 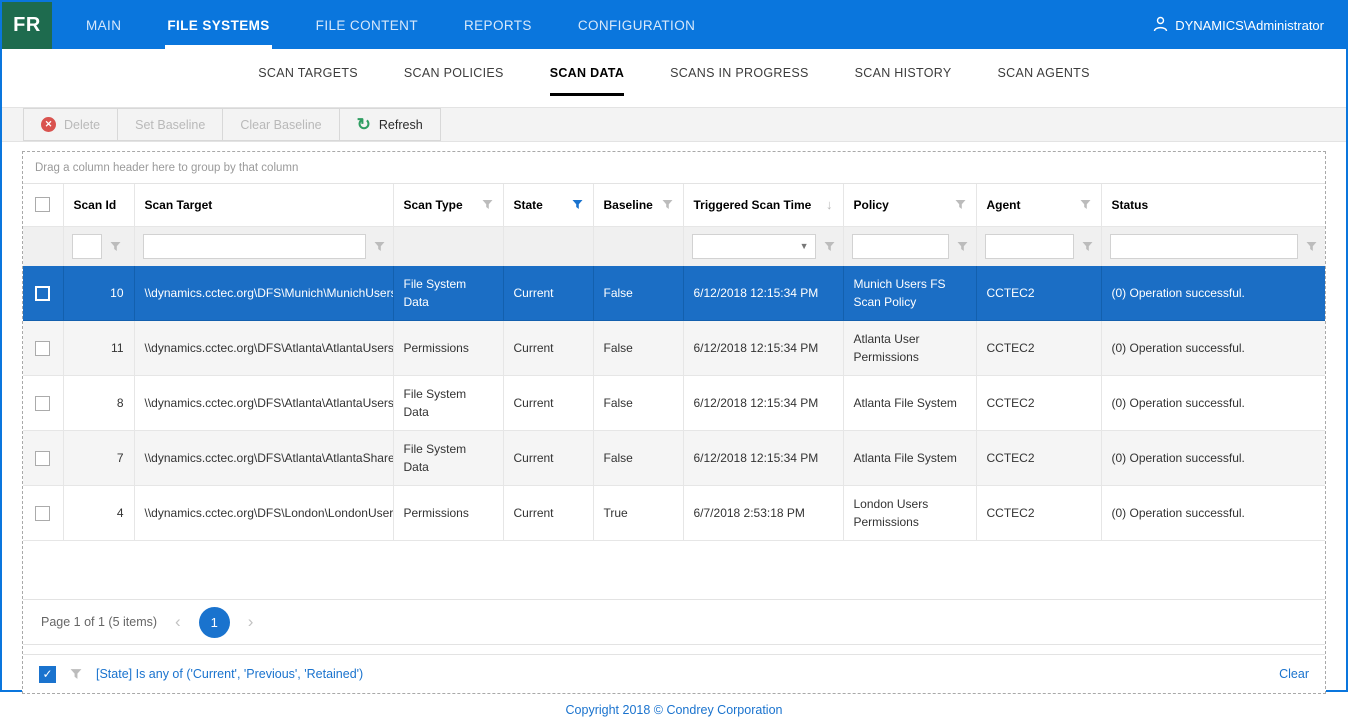 I want to click on column-header-scan-id: Scan Id, so click(x=99, y=205).